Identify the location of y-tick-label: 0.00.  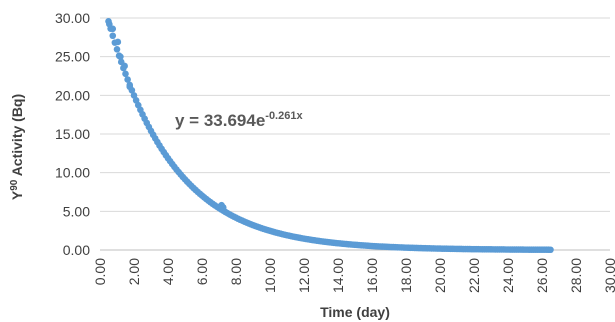
(76, 250).